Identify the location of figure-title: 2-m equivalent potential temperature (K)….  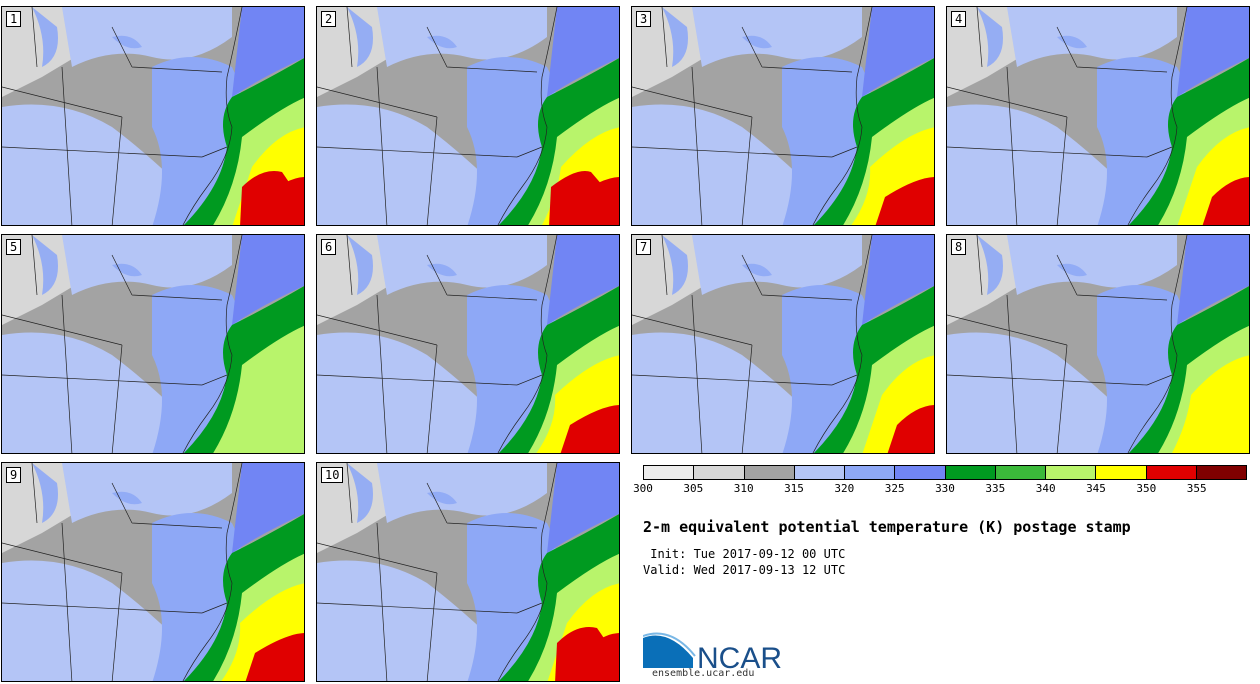
(887, 527).